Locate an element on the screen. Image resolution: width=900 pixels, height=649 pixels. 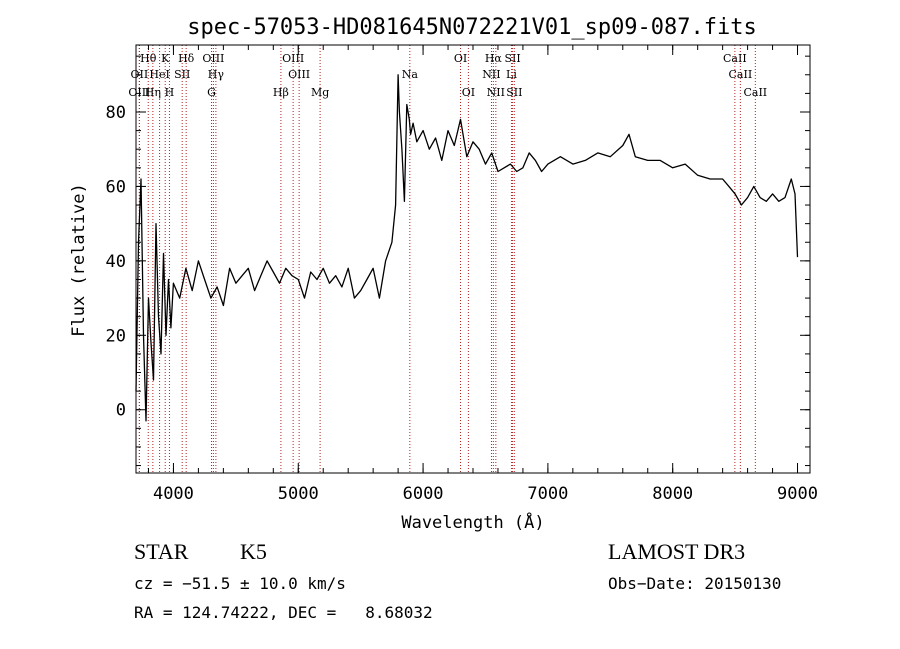
x-tick-label: 9000 is located at coordinates (797, 494).